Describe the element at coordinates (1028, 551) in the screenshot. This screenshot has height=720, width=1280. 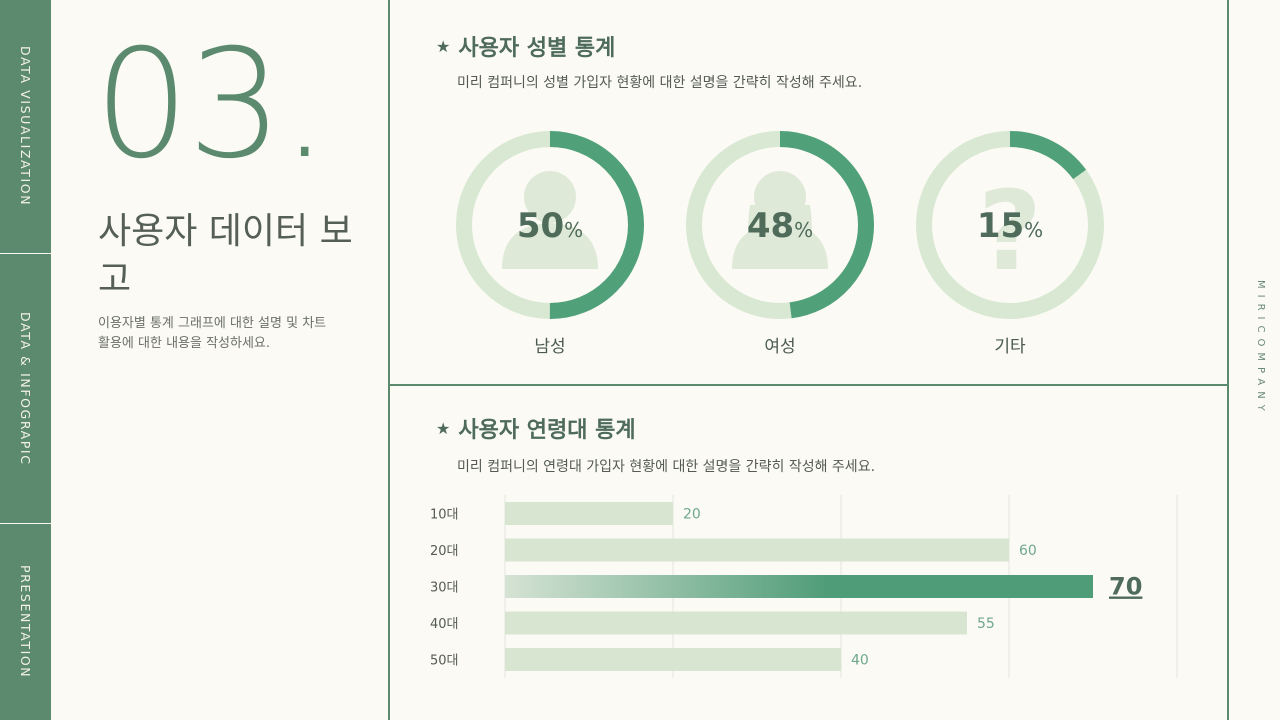
I see `bar-value-label: 60` at that location.